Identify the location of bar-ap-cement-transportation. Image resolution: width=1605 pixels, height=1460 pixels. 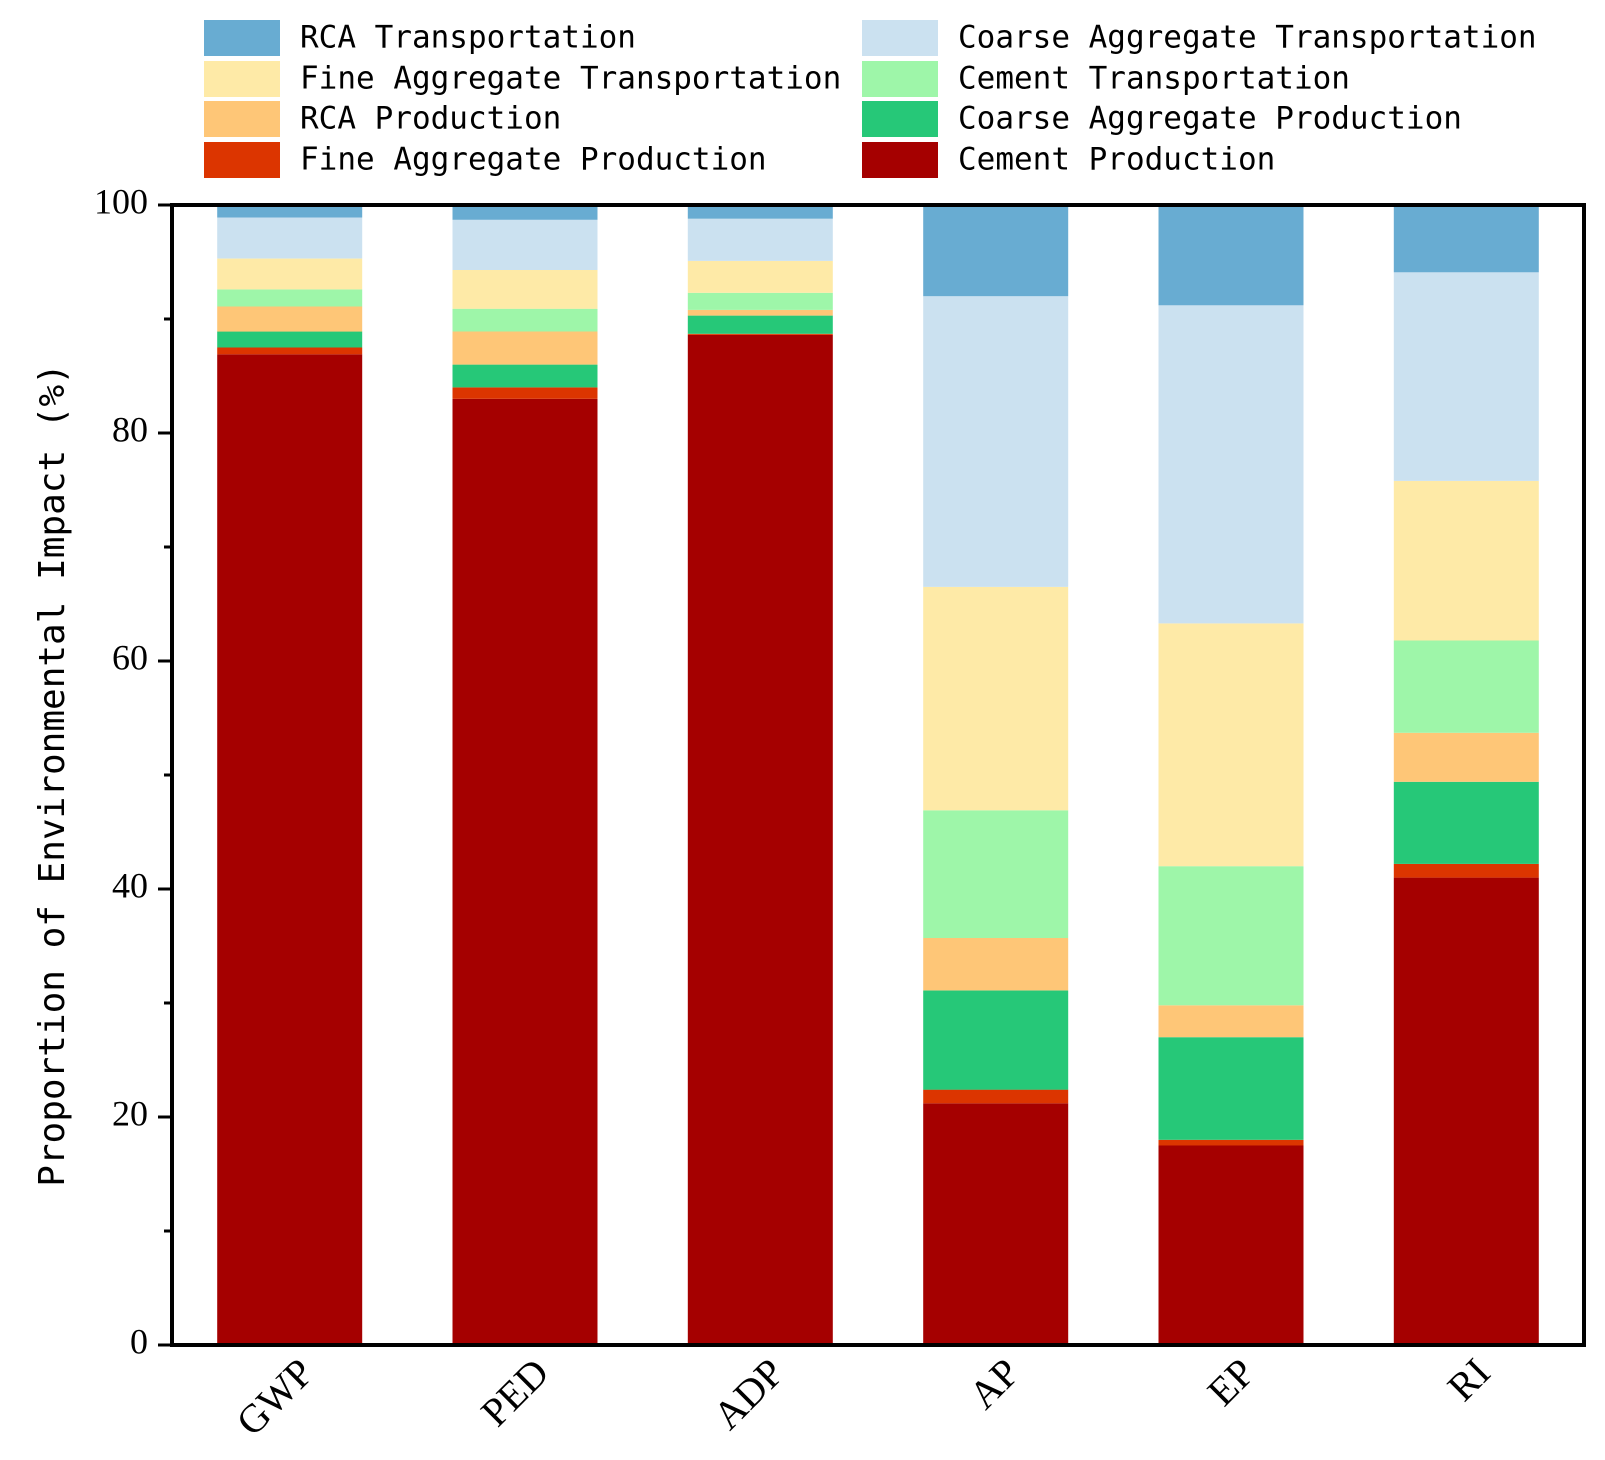
(996, 874).